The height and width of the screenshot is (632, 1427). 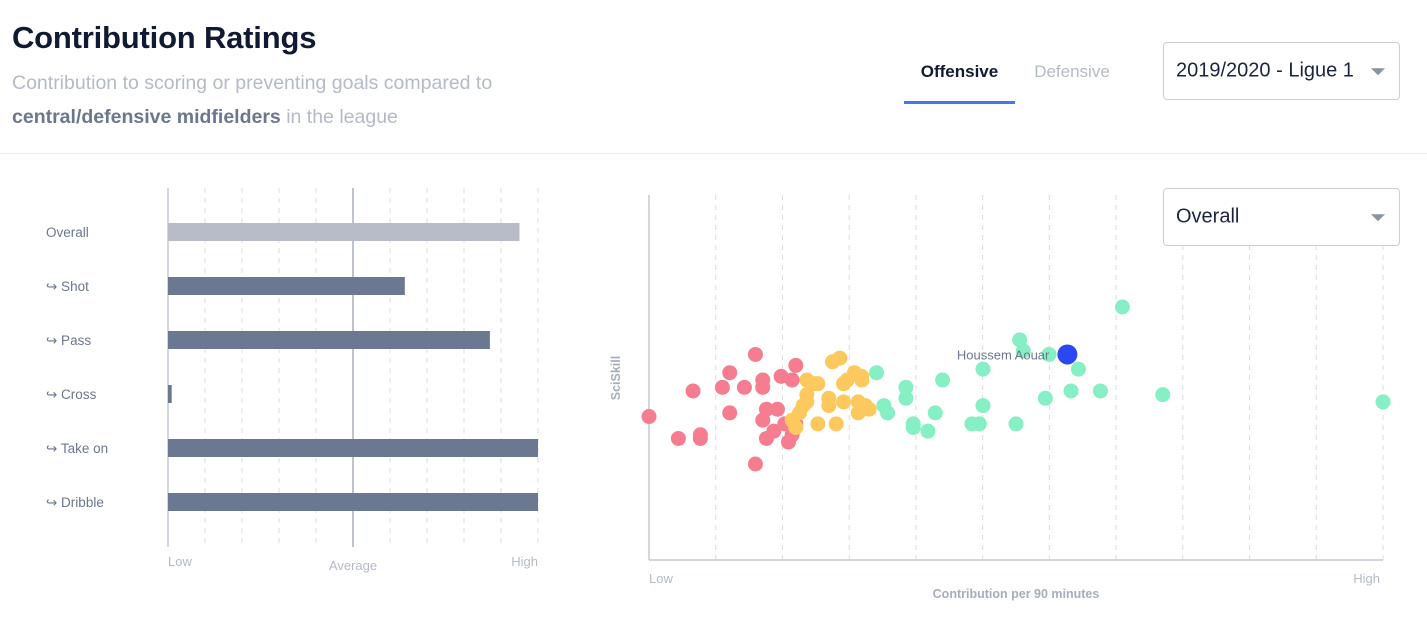 What do you see at coordinates (67, 286) in the screenshot?
I see `bar-category-label: ↪ Shot` at bounding box center [67, 286].